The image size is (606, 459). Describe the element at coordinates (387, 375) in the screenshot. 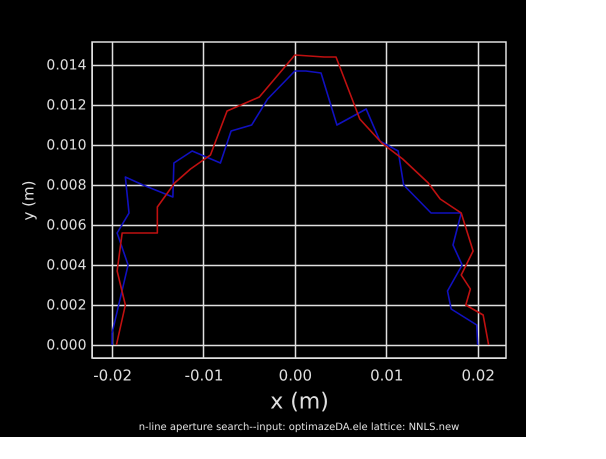

I see `x-tick-label: 0.01` at that location.